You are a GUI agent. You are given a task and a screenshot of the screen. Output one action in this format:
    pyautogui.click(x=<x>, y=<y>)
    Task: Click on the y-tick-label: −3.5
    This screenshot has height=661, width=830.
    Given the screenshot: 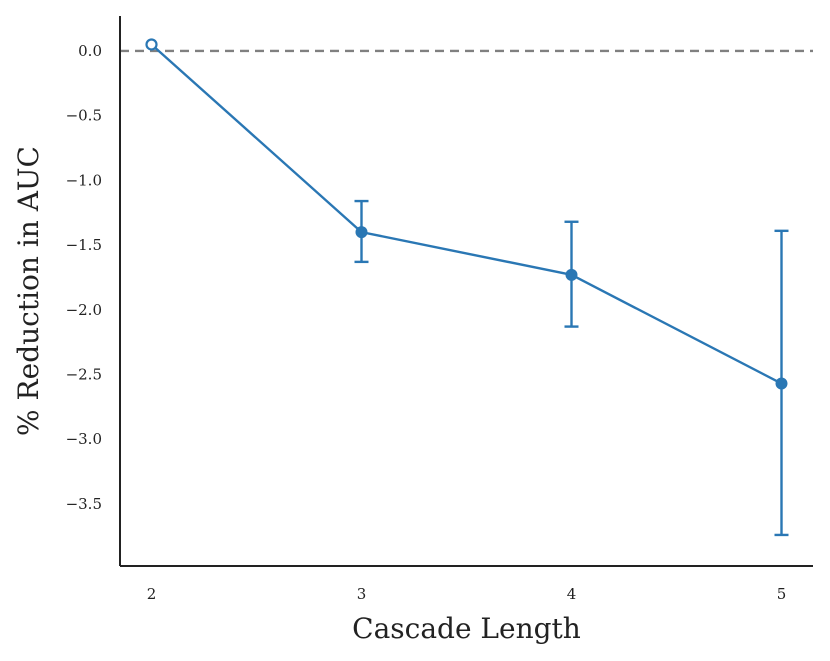 What is the action you would take?
    pyautogui.click(x=84, y=504)
    